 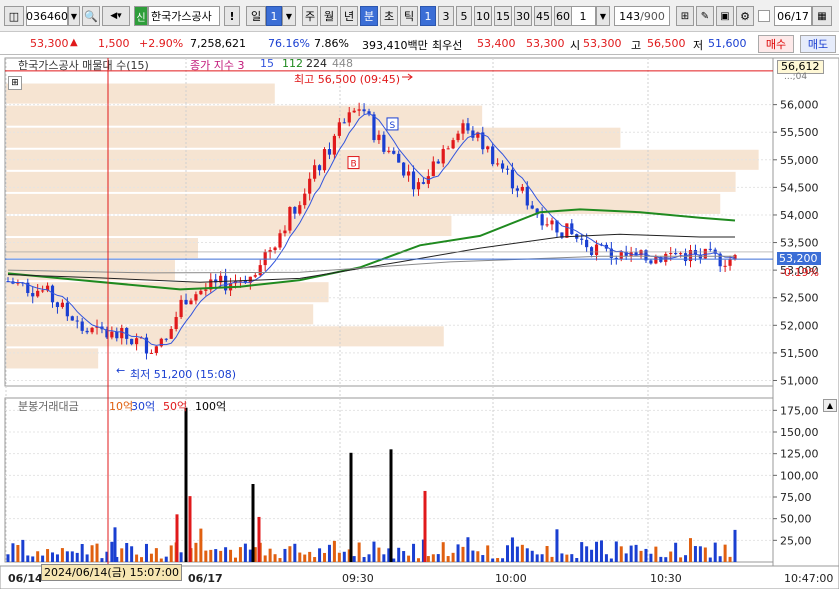 What do you see at coordinates (523, 16) in the screenshot?
I see `interval-button-30: 30` at bounding box center [523, 16].